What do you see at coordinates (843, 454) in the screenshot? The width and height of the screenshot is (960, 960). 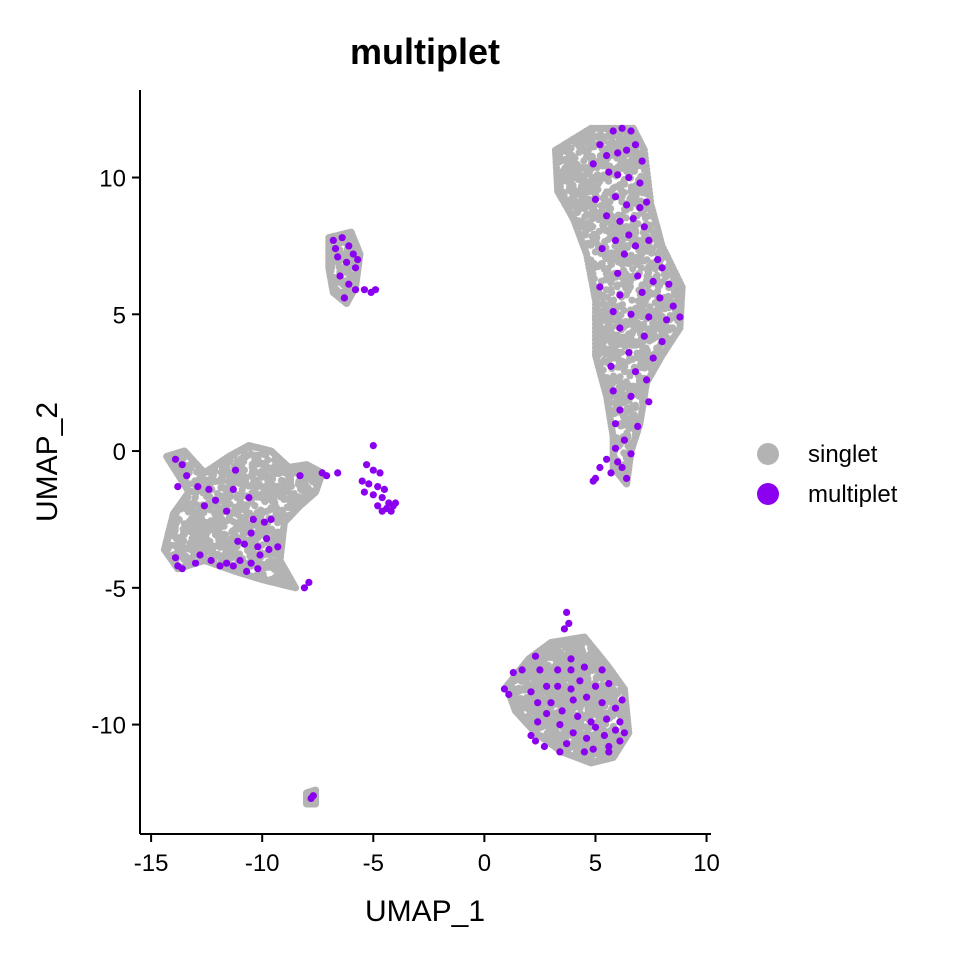 I see `legend-label-singlet: singlet` at bounding box center [843, 454].